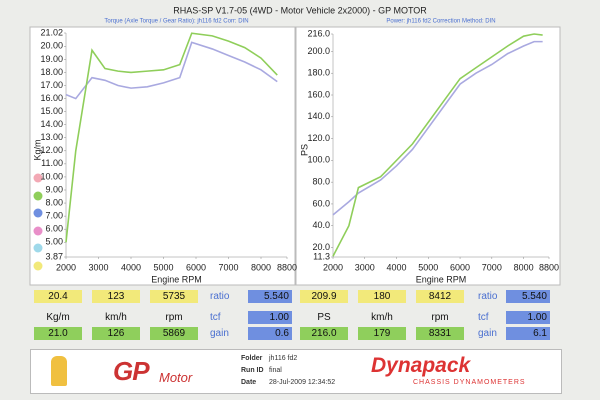  I want to click on readout-value: 180, so click(382, 296).